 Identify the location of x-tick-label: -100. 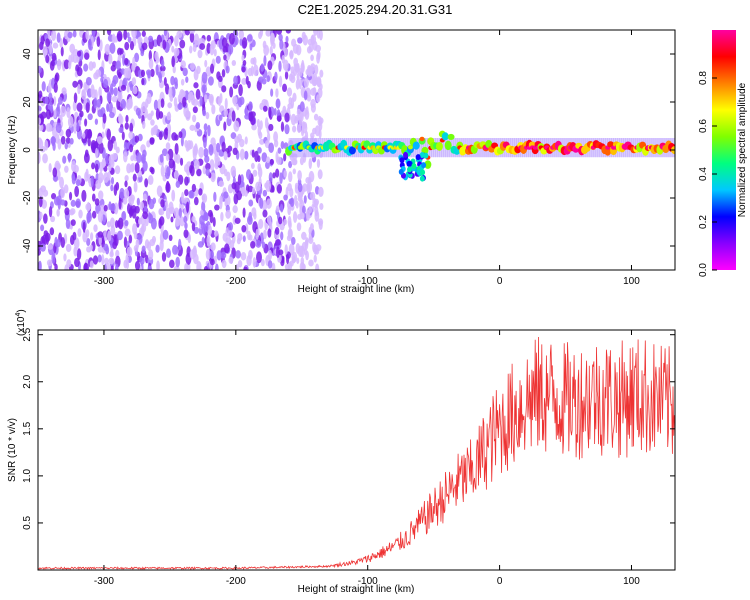
(368, 281).